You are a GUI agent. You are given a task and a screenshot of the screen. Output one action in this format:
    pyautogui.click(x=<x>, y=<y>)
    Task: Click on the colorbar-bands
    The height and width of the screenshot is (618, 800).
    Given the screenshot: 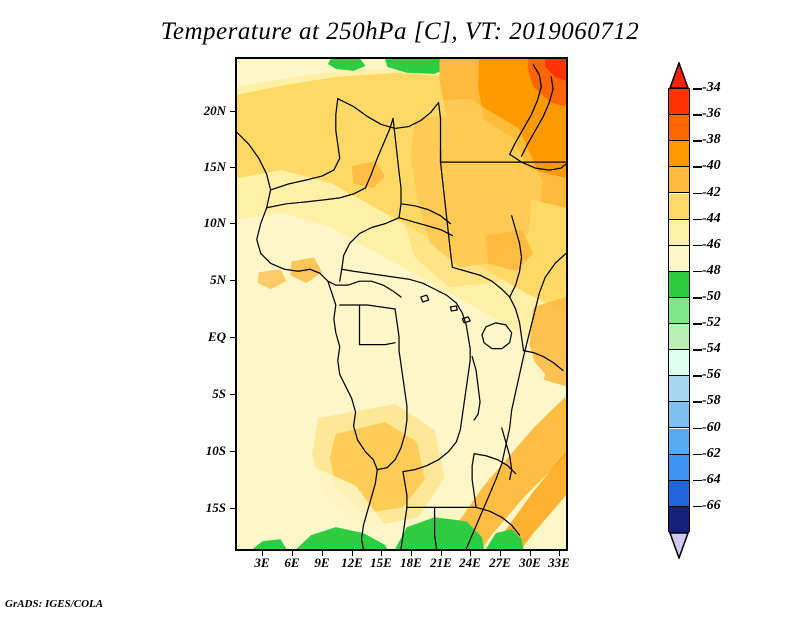 What is the action you would take?
    pyautogui.click(x=679, y=310)
    